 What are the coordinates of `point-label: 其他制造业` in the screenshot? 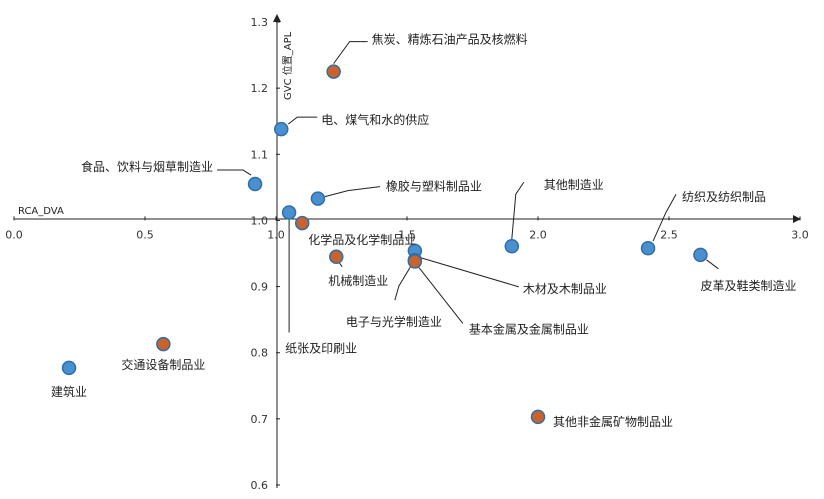 It's located at (574, 185).